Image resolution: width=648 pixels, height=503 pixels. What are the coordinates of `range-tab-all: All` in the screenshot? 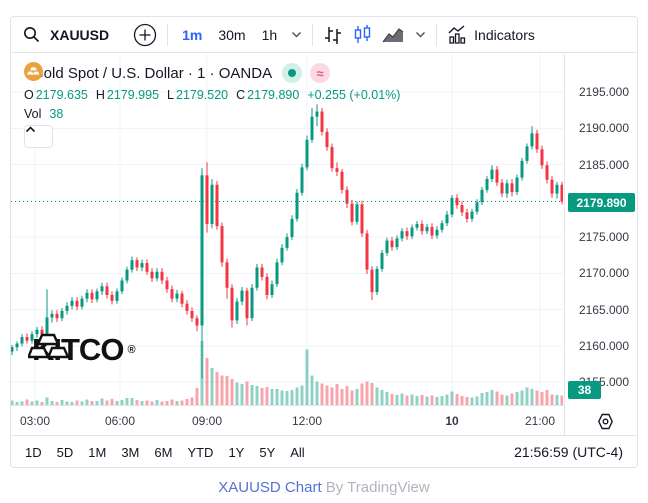 It's located at (297, 452).